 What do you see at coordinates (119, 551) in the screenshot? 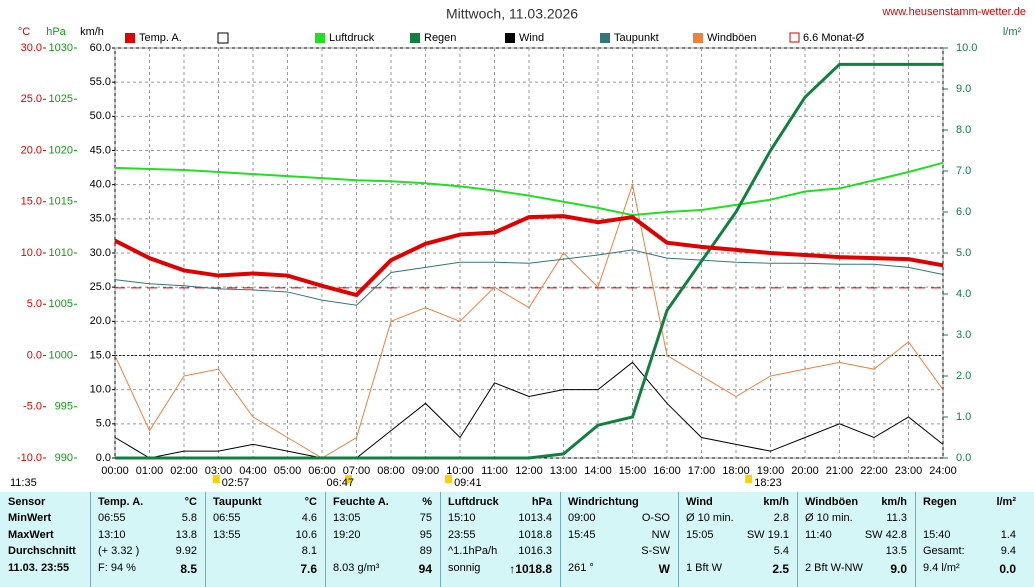
I see `cell-label: (+ 3.32 )` at bounding box center [119, 551].